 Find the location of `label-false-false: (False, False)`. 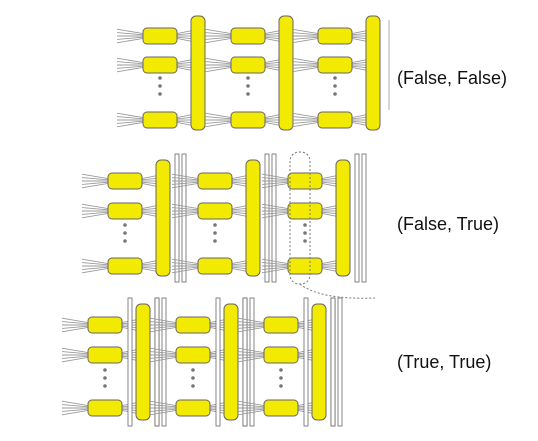

label-false-false: (False, False) is located at coordinates (452, 78).